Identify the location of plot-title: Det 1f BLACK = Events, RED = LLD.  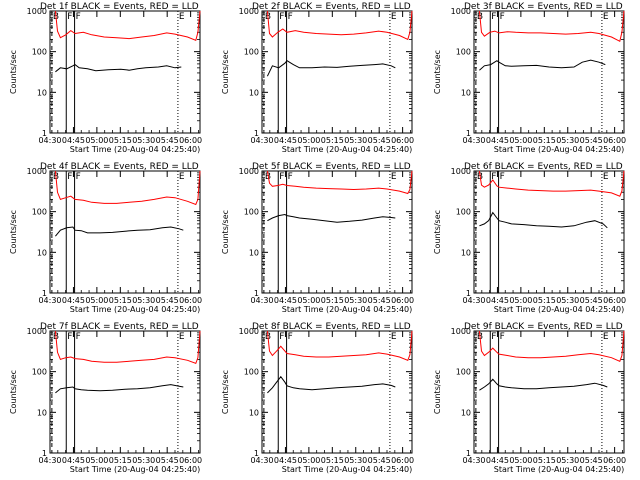
(119, 7).